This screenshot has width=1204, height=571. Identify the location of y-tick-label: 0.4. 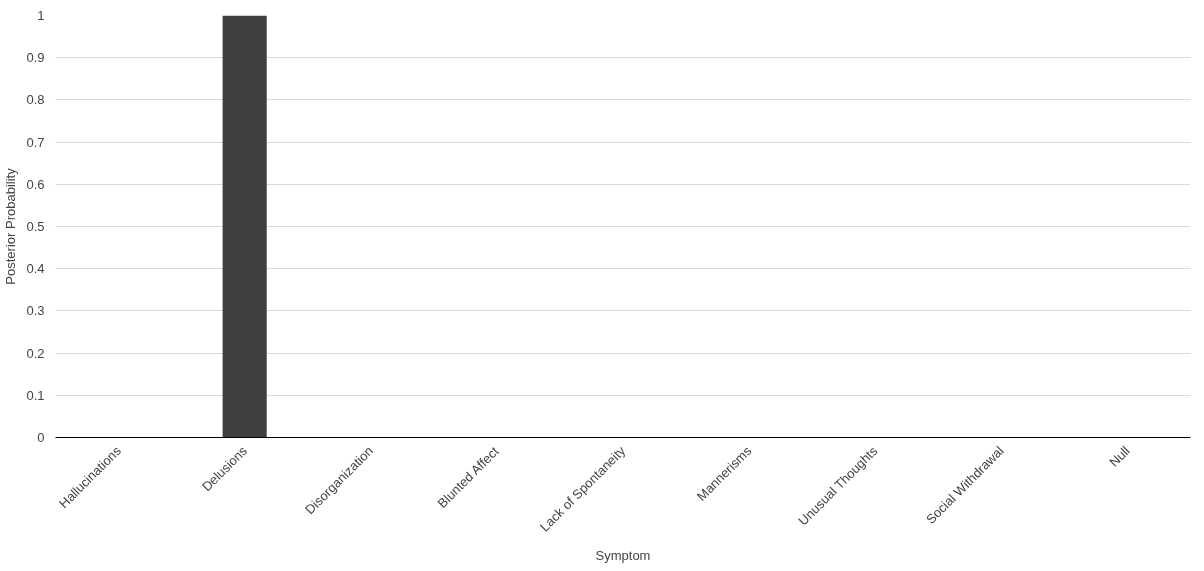
(35, 269).